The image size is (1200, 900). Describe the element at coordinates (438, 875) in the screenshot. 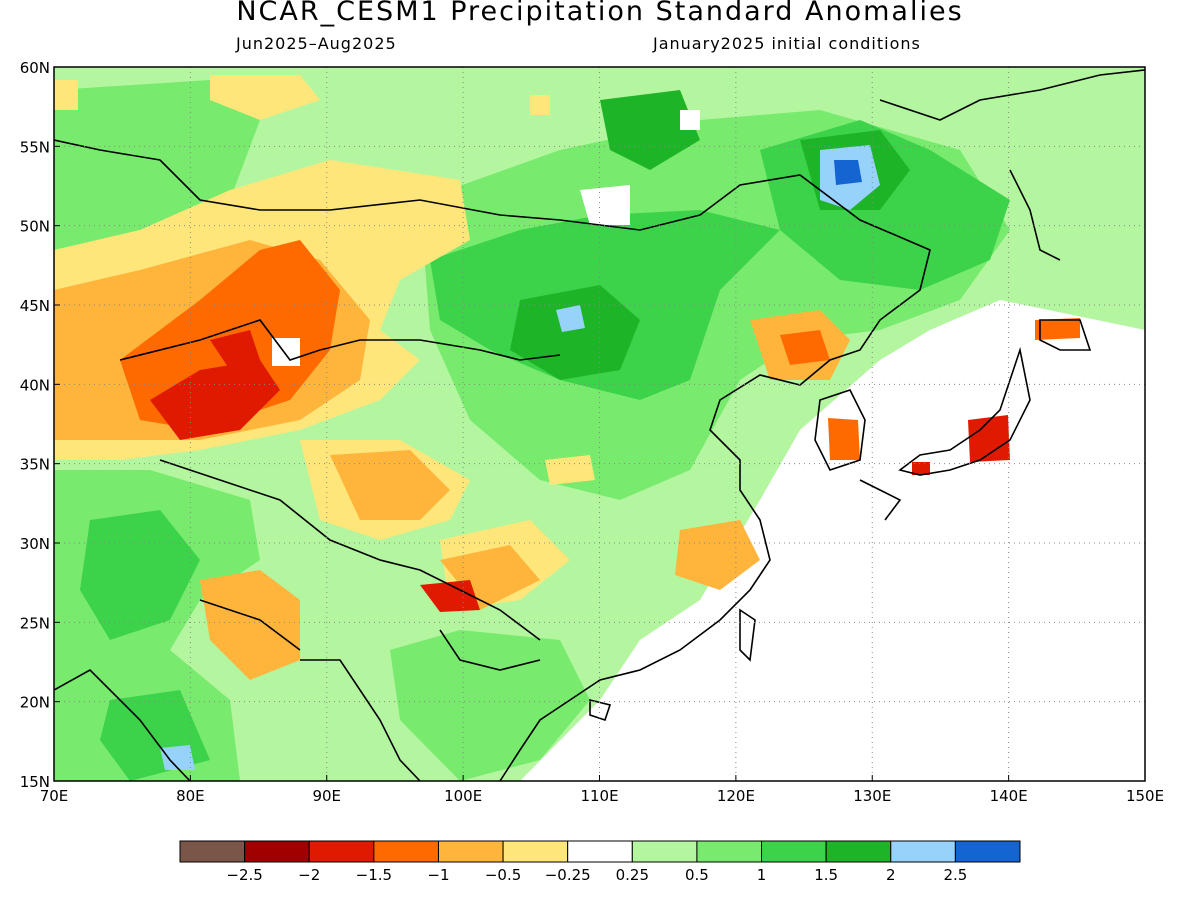

I see `legend-label: −1` at that location.